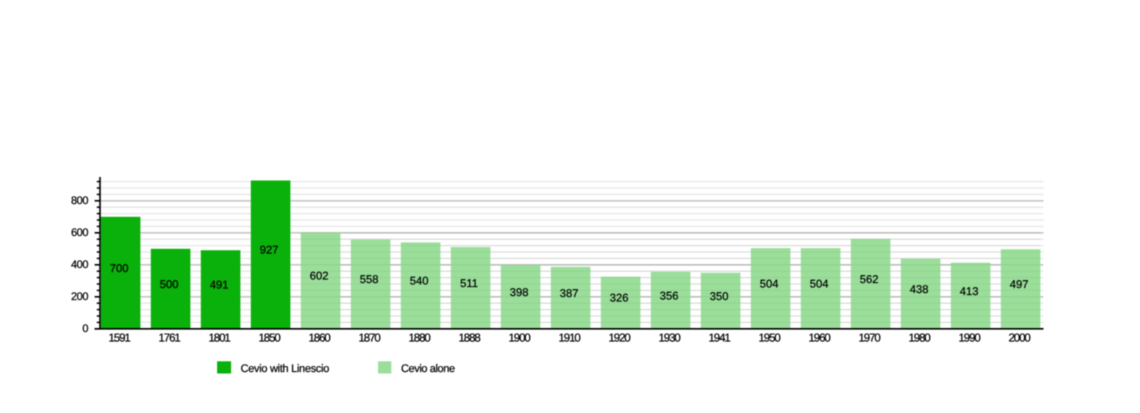 The width and height of the screenshot is (1140, 413). I want to click on svg-text: Cevio alone, so click(428, 369).